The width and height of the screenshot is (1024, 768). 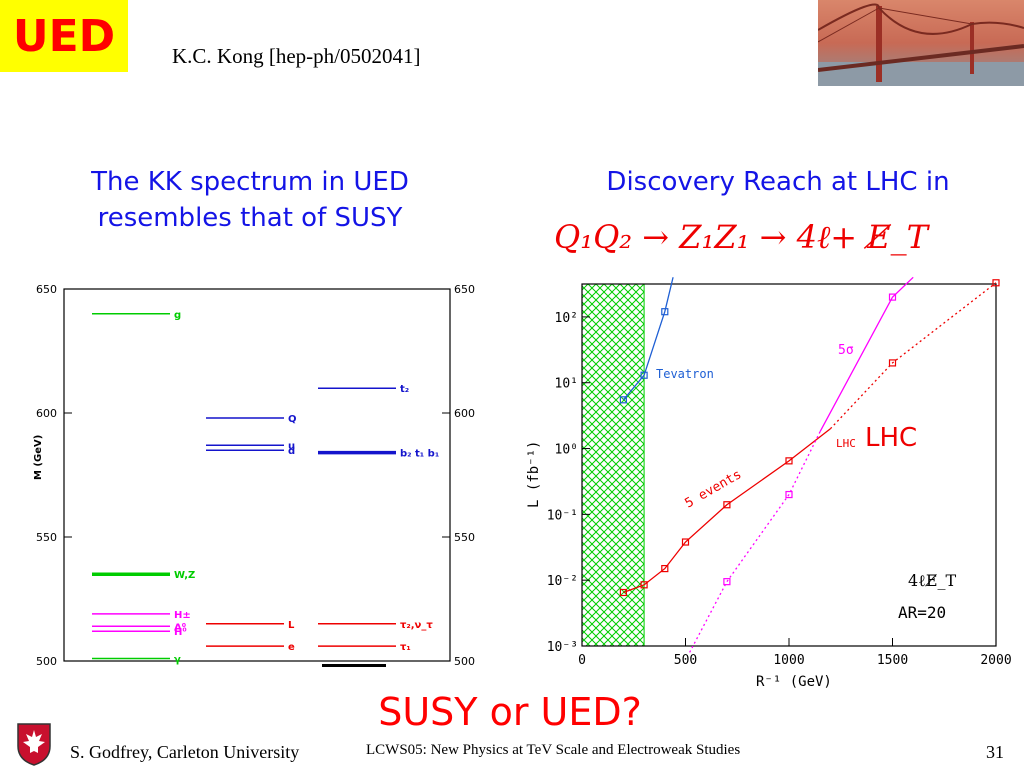 I want to click on spectrum-tick-right: 650, so click(x=464, y=289).